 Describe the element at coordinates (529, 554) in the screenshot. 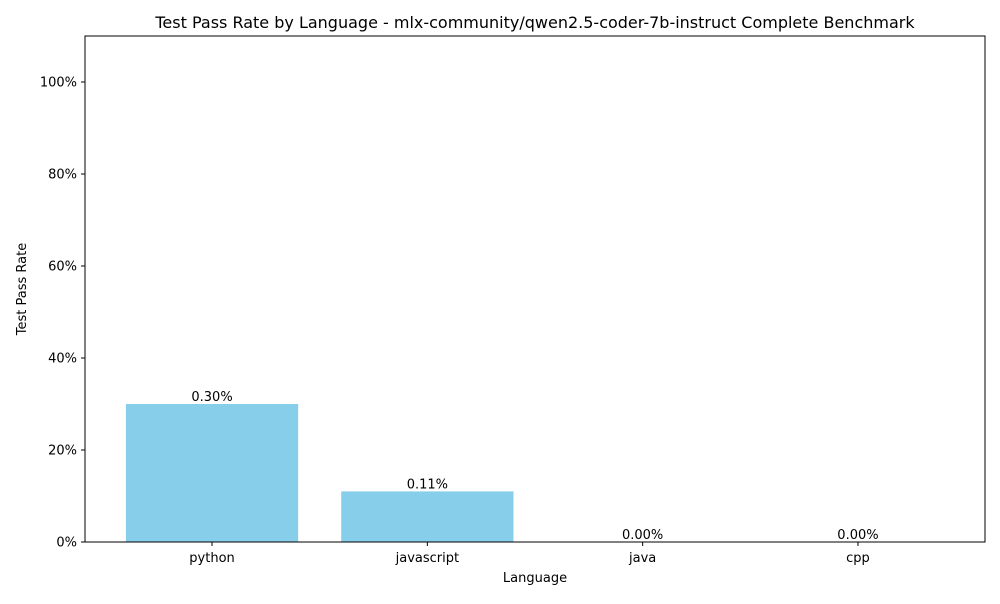

I see `x-axis: python javascript java cpp` at that location.